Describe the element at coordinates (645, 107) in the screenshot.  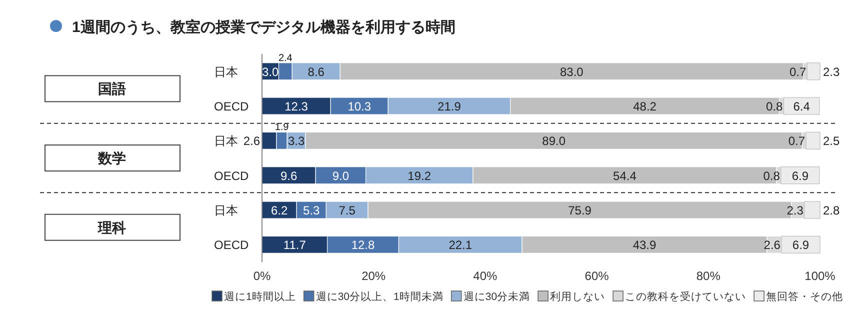
I see `data-label: 48.2` at that location.